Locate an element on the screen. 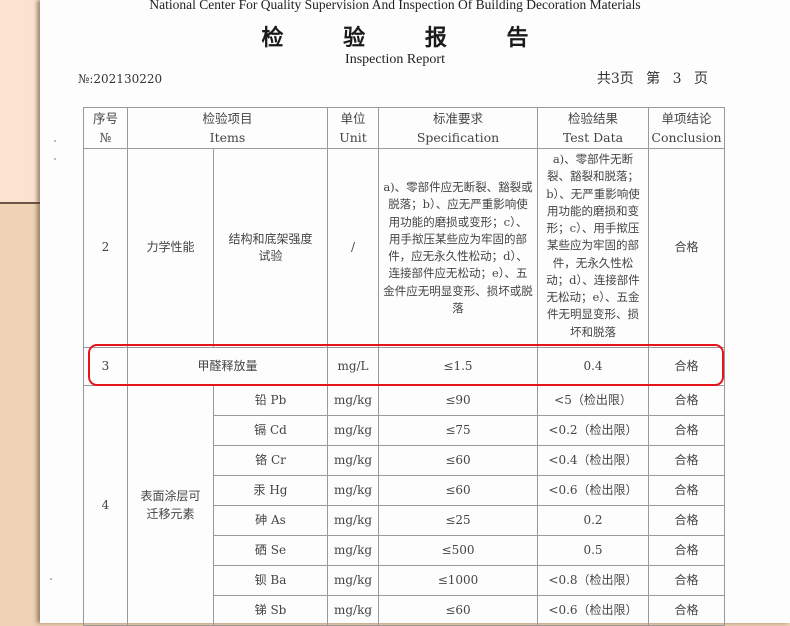 Image resolution: width=790 pixels, height=626 pixels. table-row: 砷 As mg/kg ≤25 0.2 合格 is located at coordinates (404, 520).